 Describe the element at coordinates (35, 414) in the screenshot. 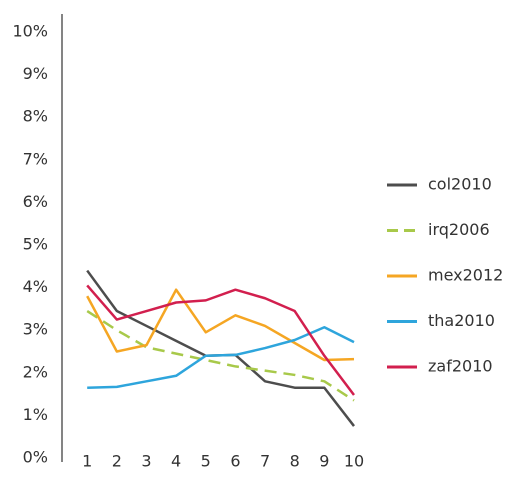

I see `y-tick-label: 1%` at that location.